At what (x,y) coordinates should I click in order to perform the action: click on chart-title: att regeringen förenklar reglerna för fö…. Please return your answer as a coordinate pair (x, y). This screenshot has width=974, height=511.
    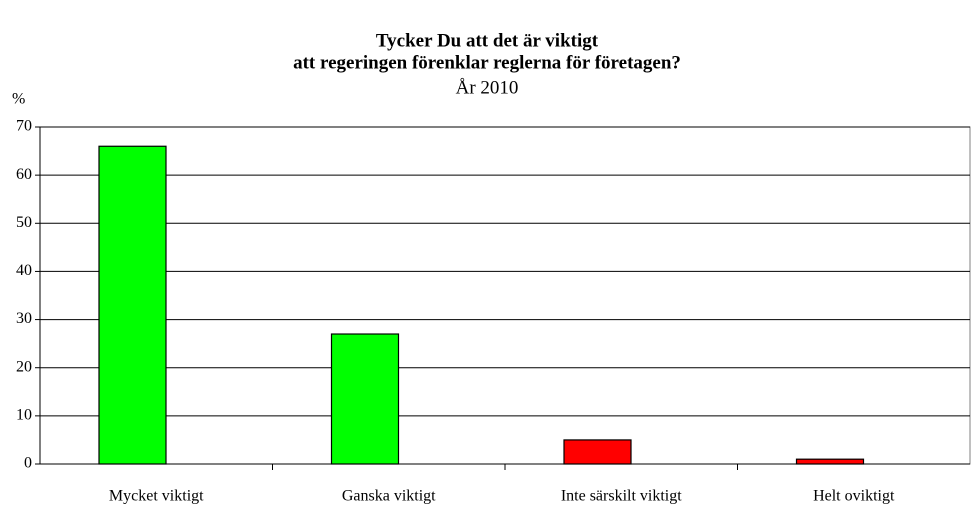
    Looking at the image, I should click on (487, 62).